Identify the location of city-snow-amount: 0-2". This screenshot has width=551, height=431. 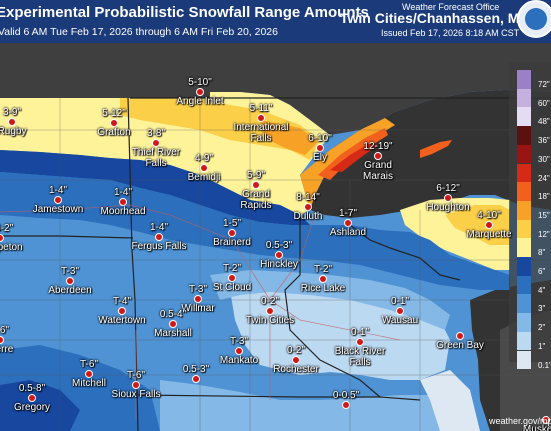
(270, 301).